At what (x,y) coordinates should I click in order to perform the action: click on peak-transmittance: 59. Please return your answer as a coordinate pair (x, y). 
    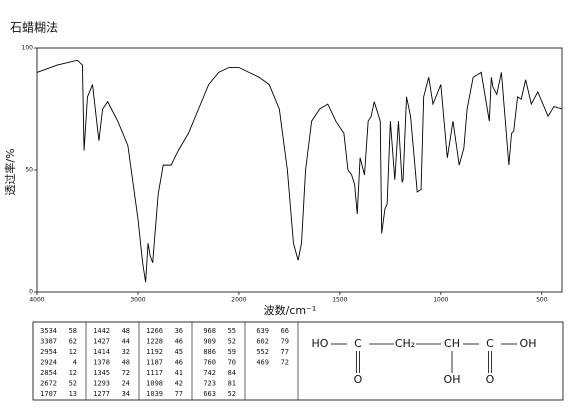
    Looking at the image, I should click on (232, 352).